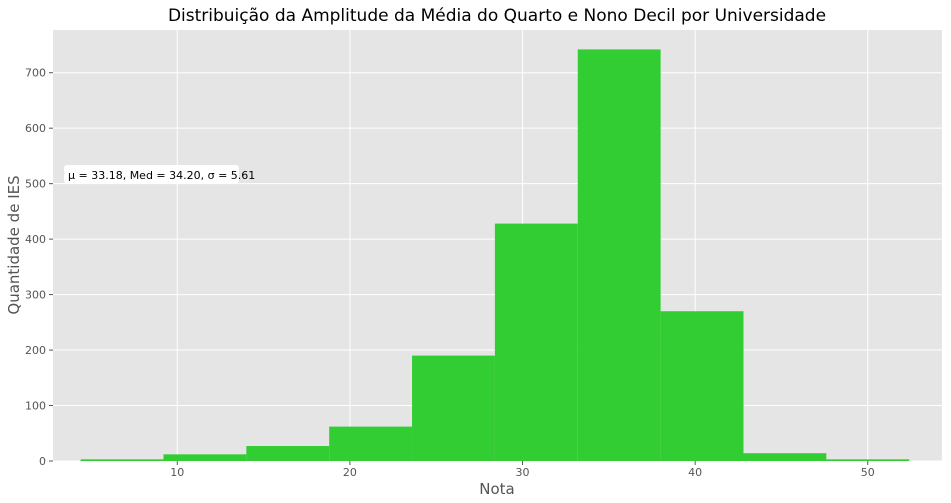 This screenshot has width=951, height=503. What do you see at coordinates (14, 244) in the screenshot?
I see `y-axis-label: Quantidade de IES` at bounding box center [14, 244].